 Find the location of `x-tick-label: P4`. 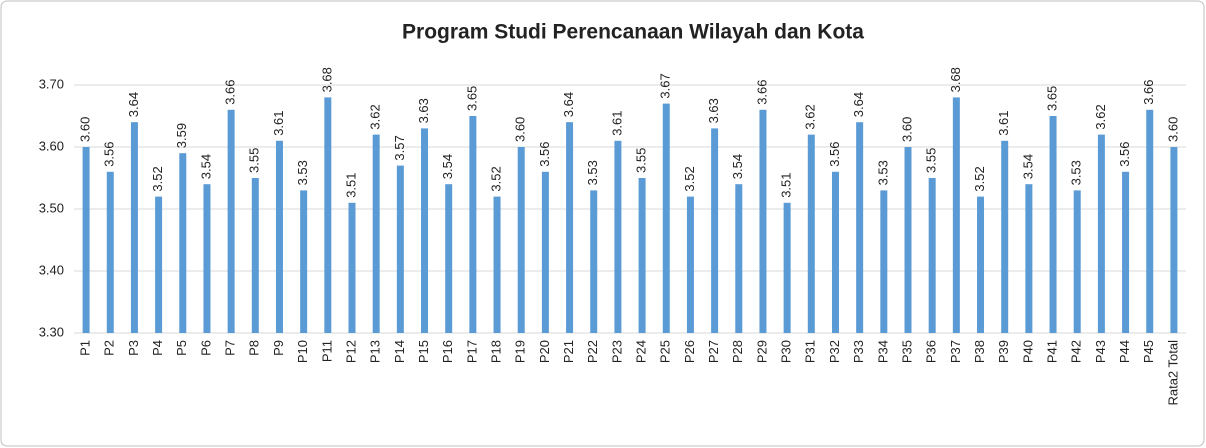

x-tick-label: P4 is located at coordinates (157, 348).